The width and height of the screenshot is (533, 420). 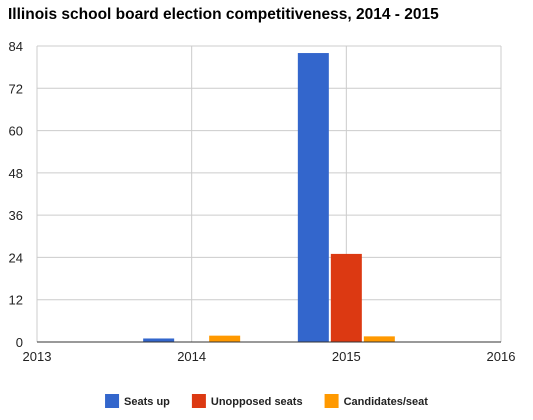 I want to click on y-tick-label: 72, so click(x=16, y=88).